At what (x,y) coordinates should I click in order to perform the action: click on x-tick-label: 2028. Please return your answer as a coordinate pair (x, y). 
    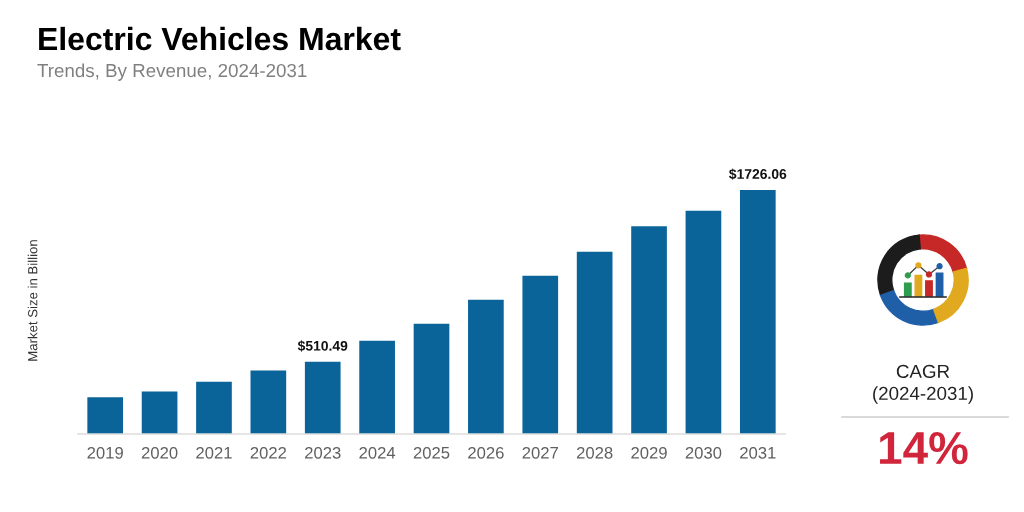
    Looking at the image, I should click on (594, 452).